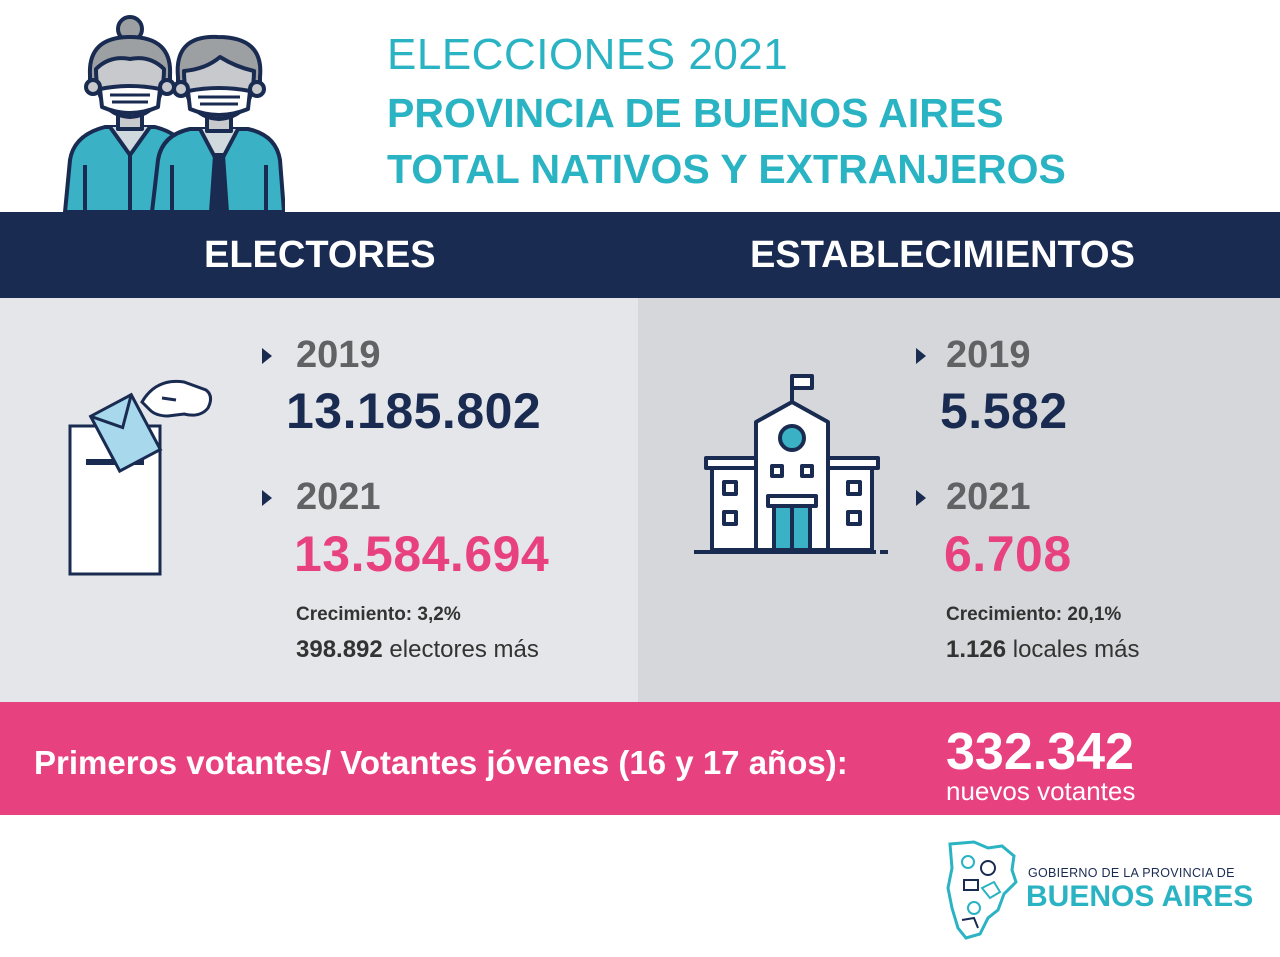  Describe the element at coordinates (338, 497) in the screenshot. I see `electores-year-2021: 2021` at that location.